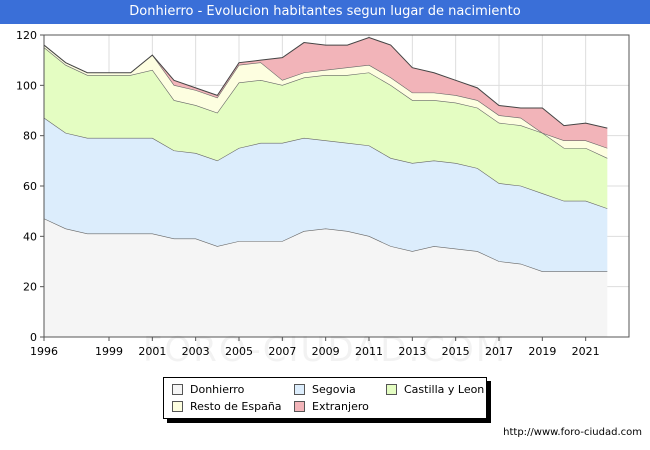 The height and width of the screenshot is (450, 650). I want to click on line-donhierro, so click(325, 245).